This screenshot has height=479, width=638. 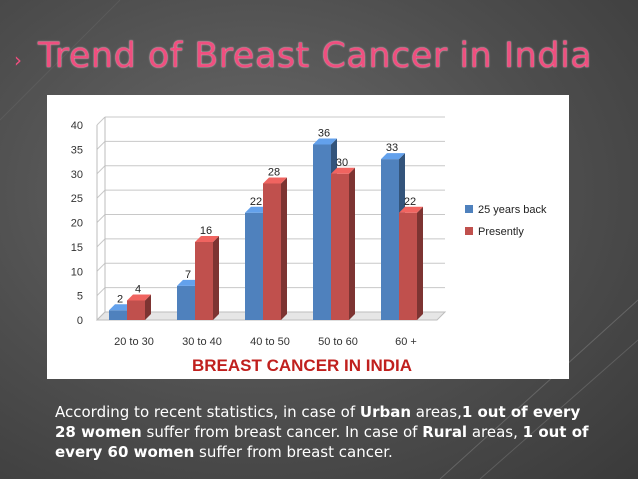 I want to click on y-tick-label: 25, so click(x=77, y=199).